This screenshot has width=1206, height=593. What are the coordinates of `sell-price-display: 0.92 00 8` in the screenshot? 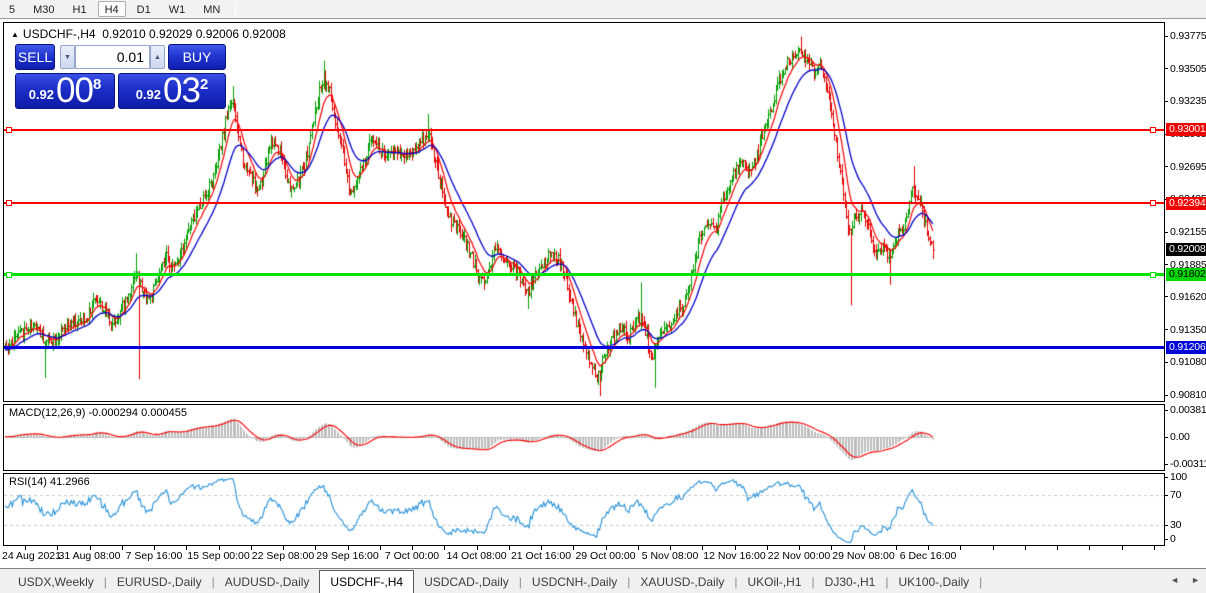 It's located at (65, 91).